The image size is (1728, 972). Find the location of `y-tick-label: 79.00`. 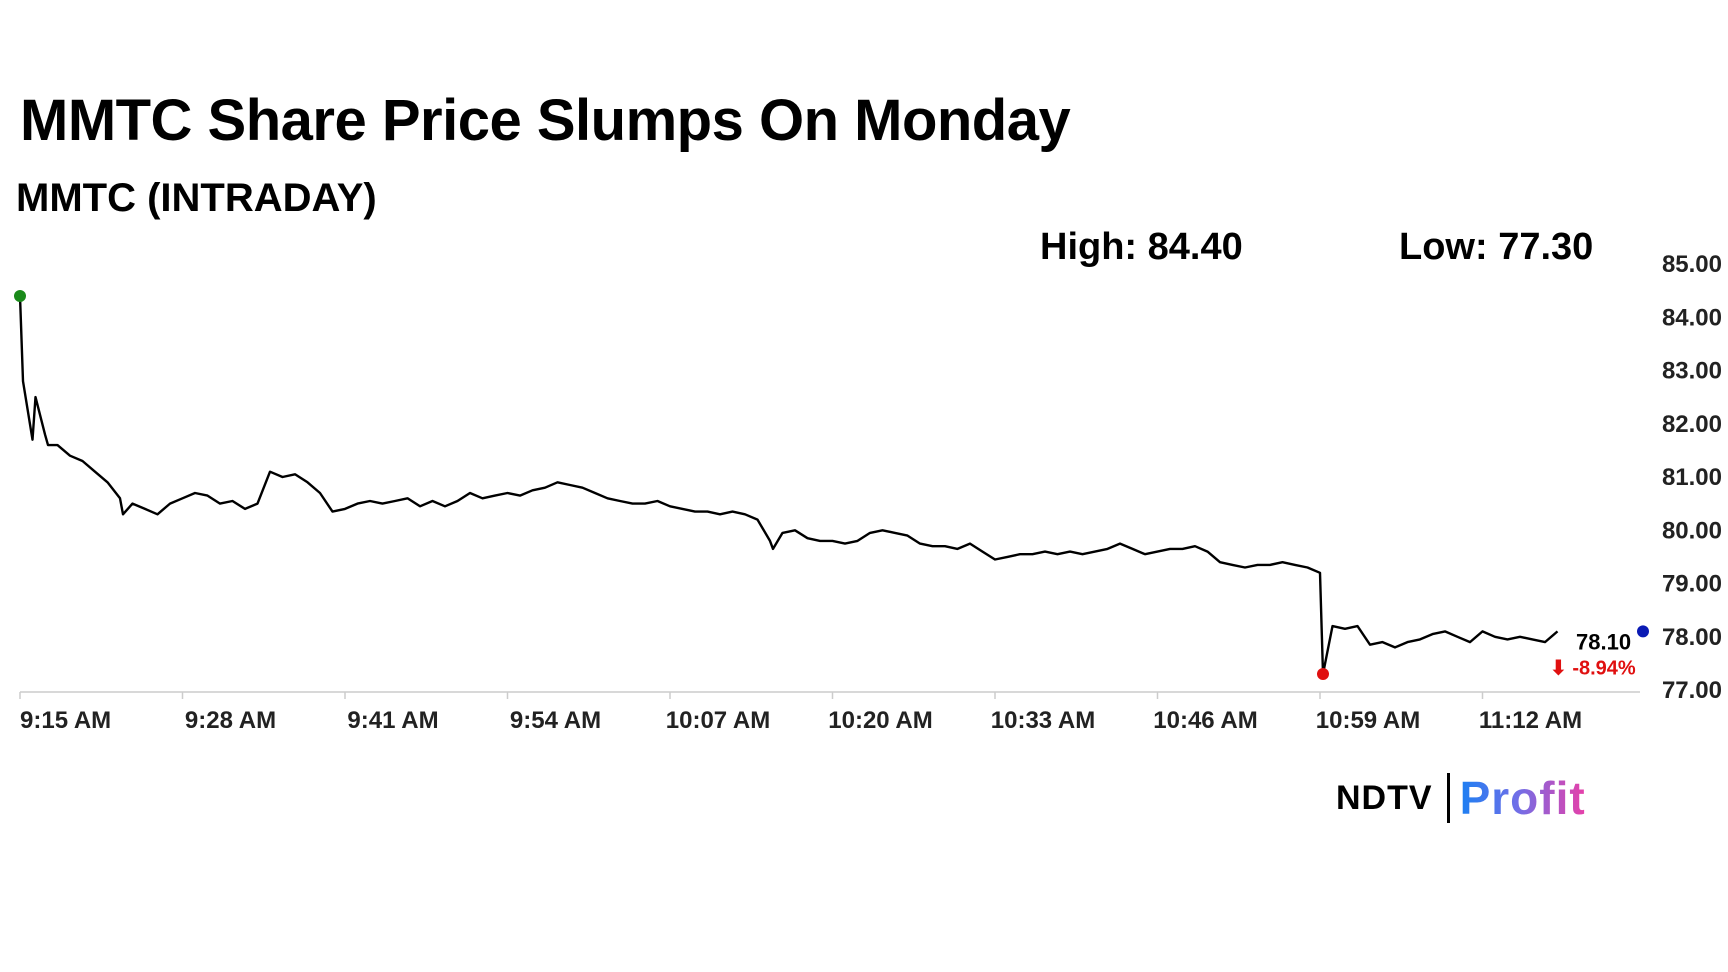

y-tick-label: 79.00 is located at coordinates (1692, 584).